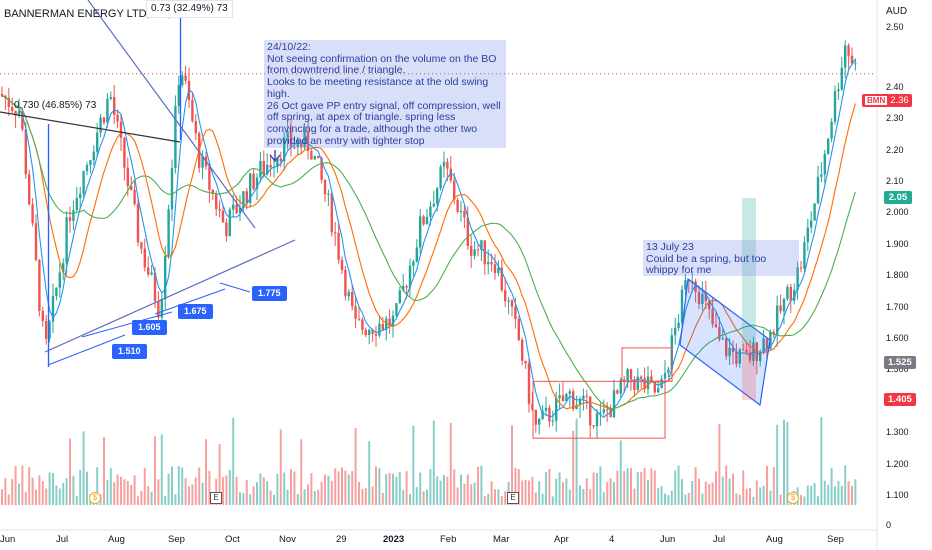 The image size is (932, 550). What do you see at coordinates (774, 539) in the screenshot?
I see `time-tick: Aug` at bounding box center [774, 539].